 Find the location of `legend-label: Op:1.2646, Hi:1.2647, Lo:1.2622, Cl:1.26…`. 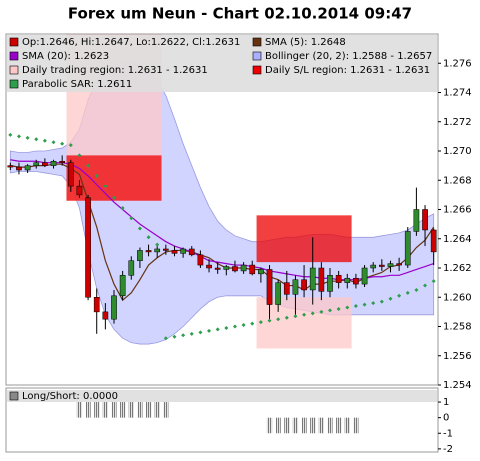

legend-label: Op:1.2646, Hi:1.2647, Lo:1.2622, Cl:1.26… is located at coordinates (131, 42).